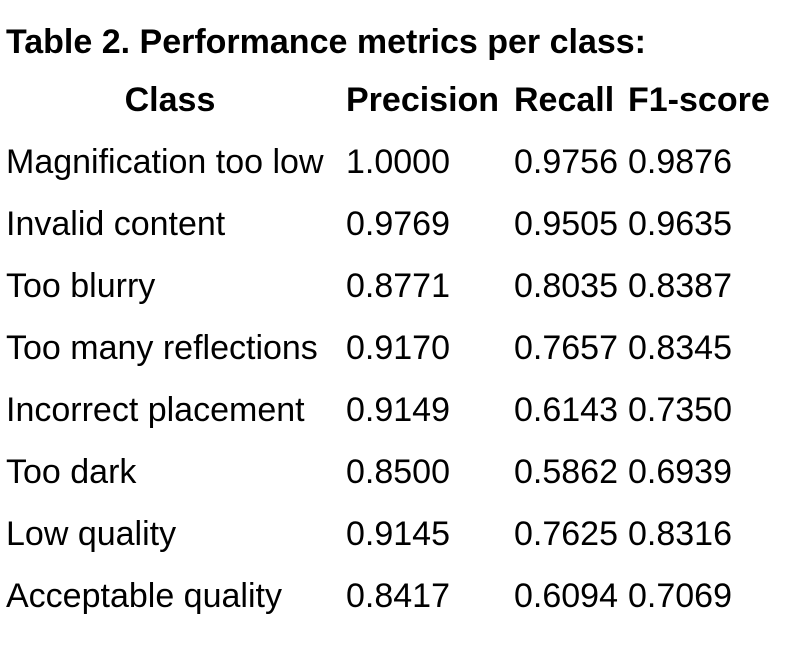 The height and width of the screenshot is (646, 804). I want to click on cell-class: Low quality, so click(91, 533).